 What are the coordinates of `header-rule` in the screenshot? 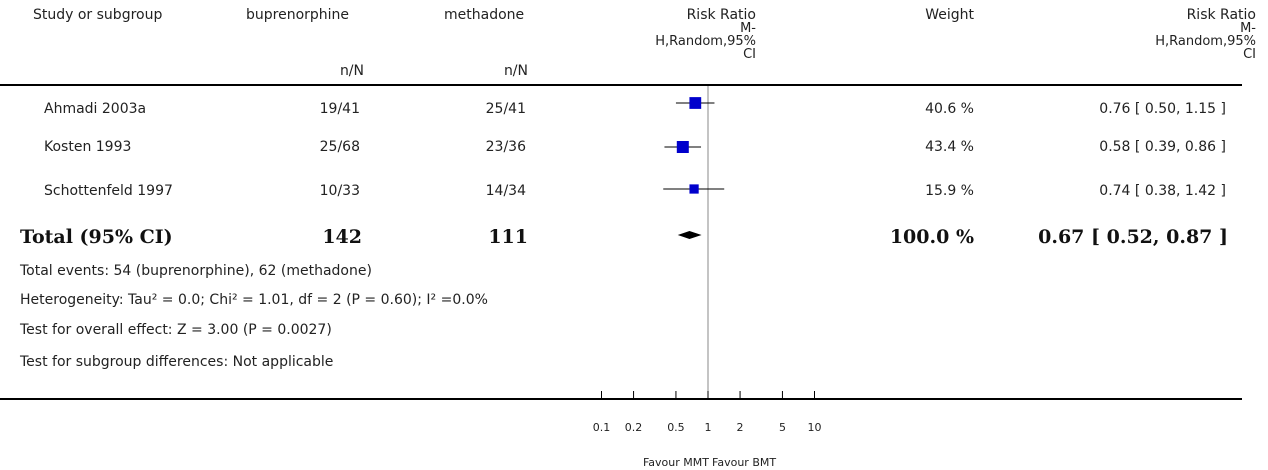 It's located at (621, 85).